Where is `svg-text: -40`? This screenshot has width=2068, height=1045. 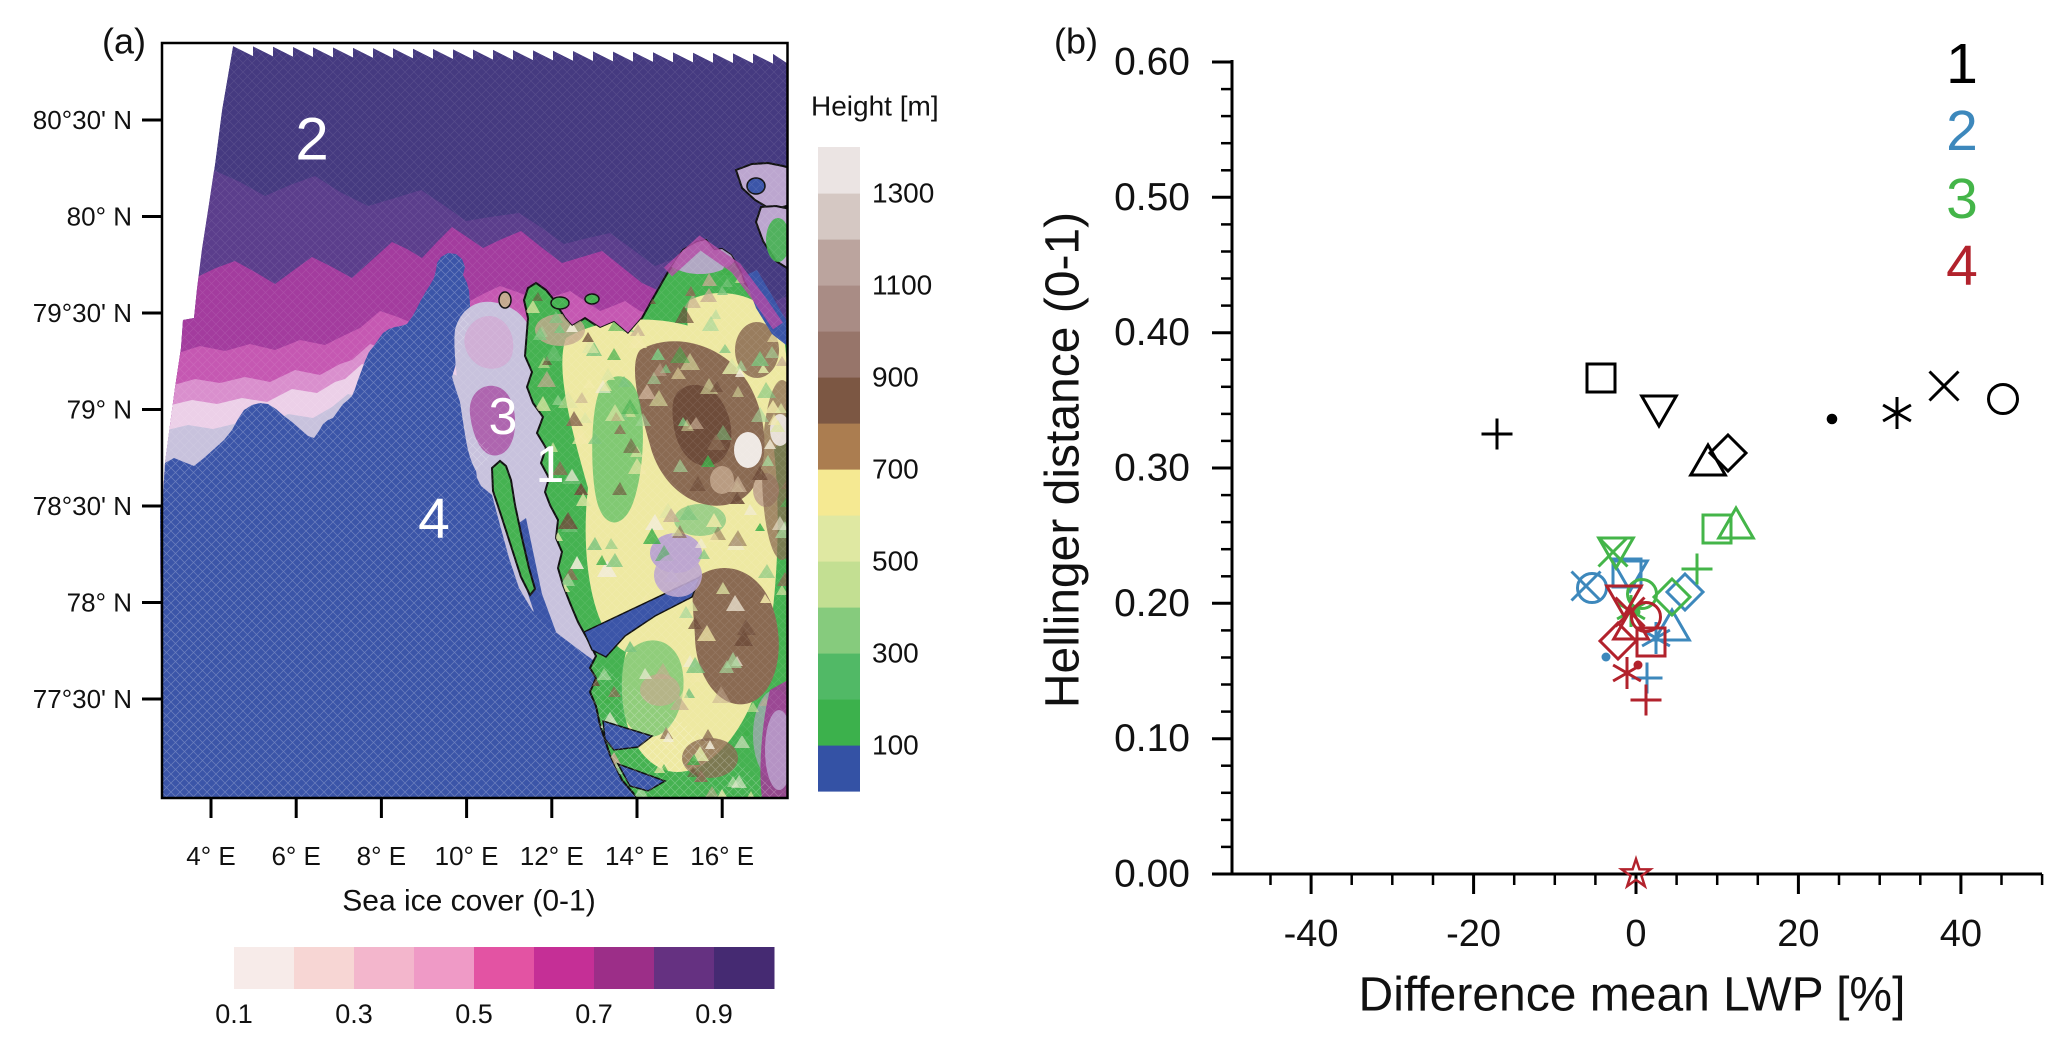
svg-text: -40 is located at coordinates (1311, 934).